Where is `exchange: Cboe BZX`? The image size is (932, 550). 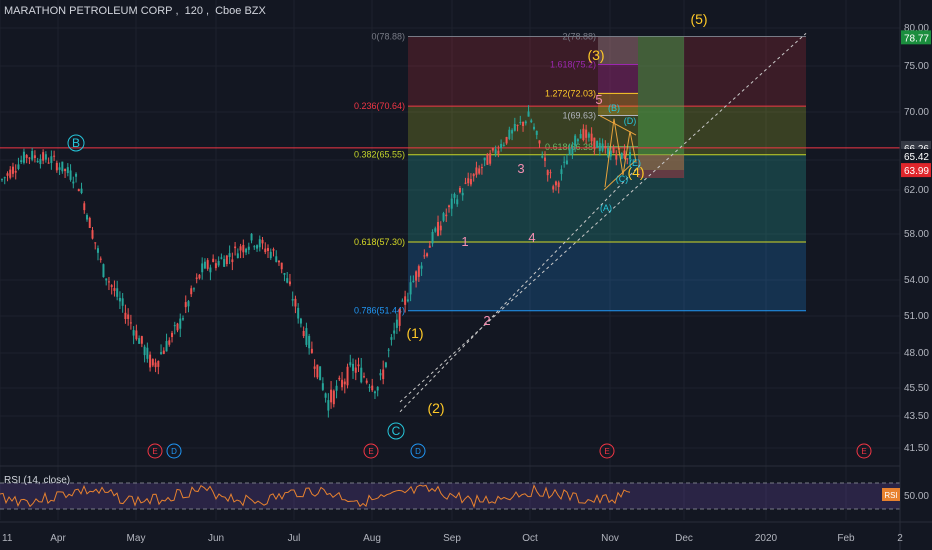 exchange: Cboe BZX is located at coordinates (240, 11).